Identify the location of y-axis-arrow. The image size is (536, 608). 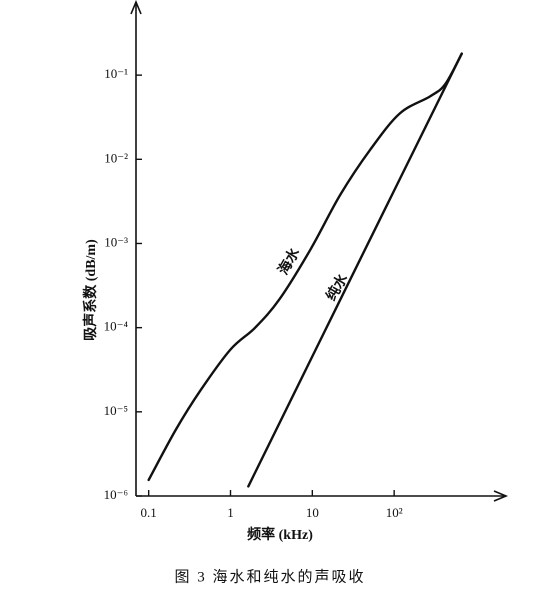
(136, 7).